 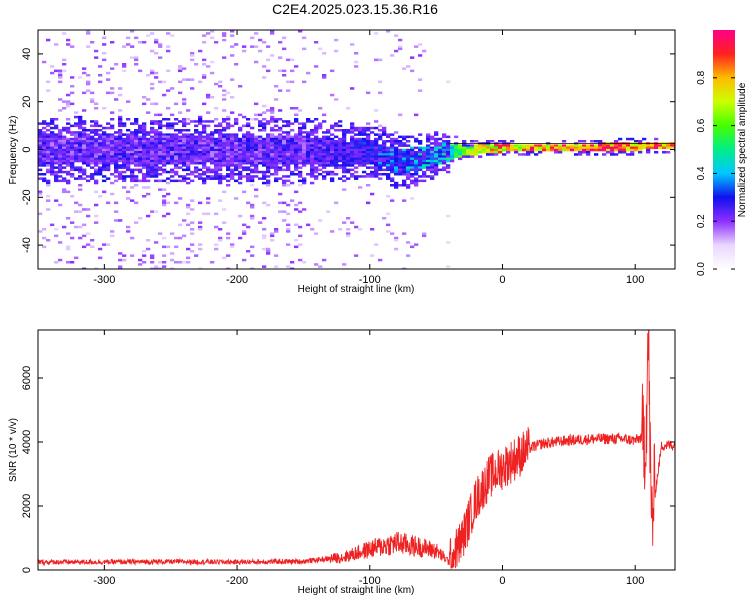 I want to click on heatmap-y-tick-label: -20, so click(x=27, y=197).